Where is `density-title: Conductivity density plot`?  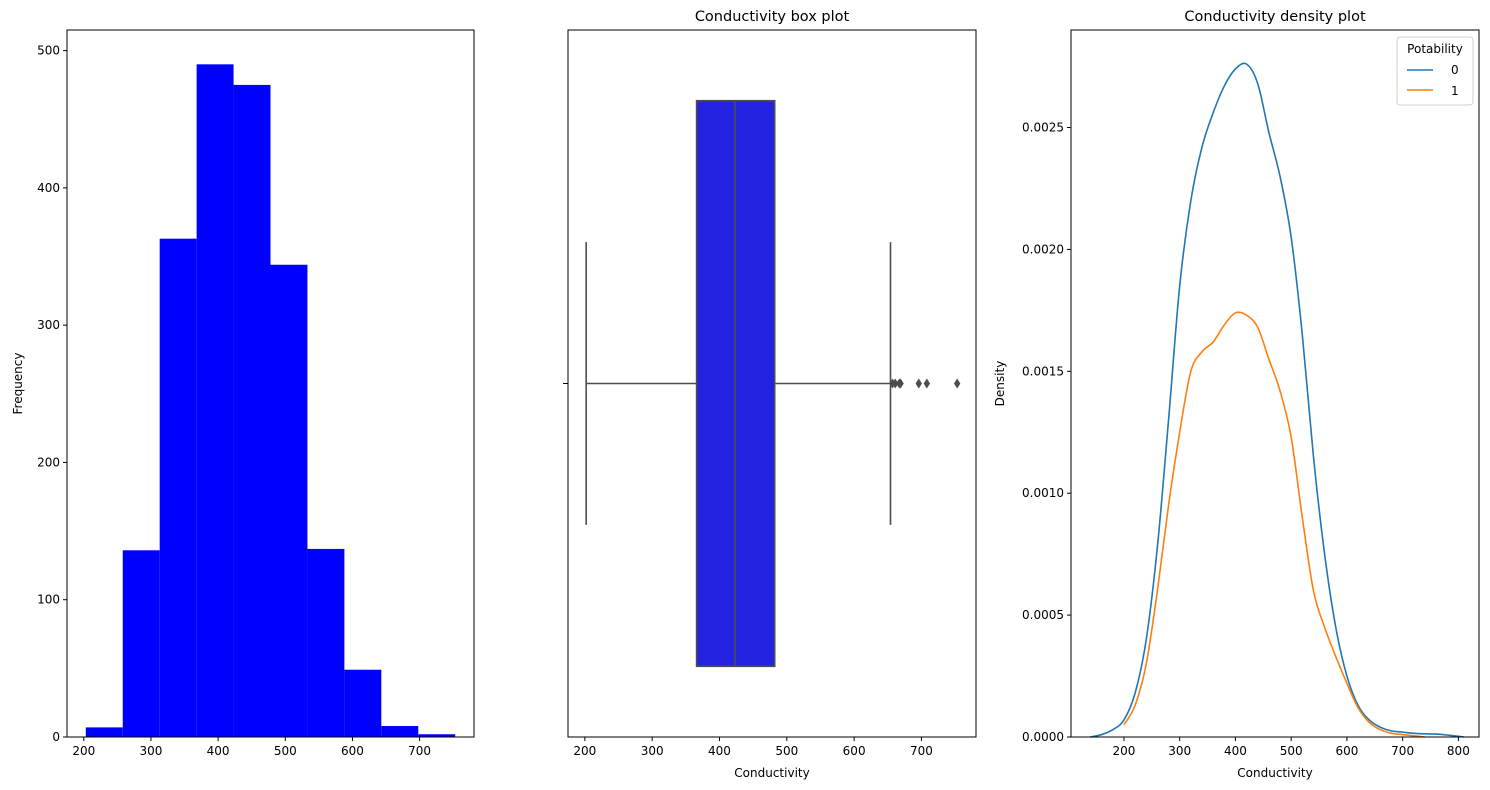
density-title: Conductivity density plot is located at coordinates (1275, 17).